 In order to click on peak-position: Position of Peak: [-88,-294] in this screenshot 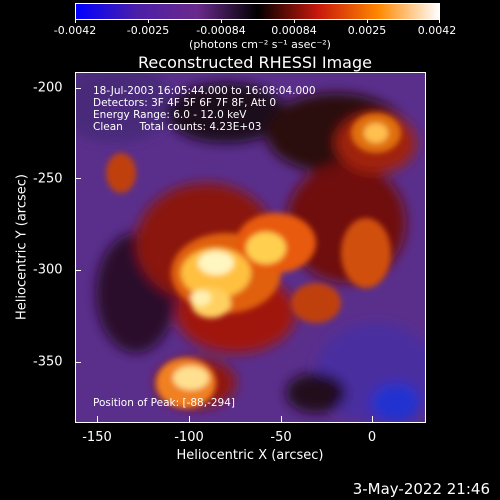, I will do `click(164, 403)`.